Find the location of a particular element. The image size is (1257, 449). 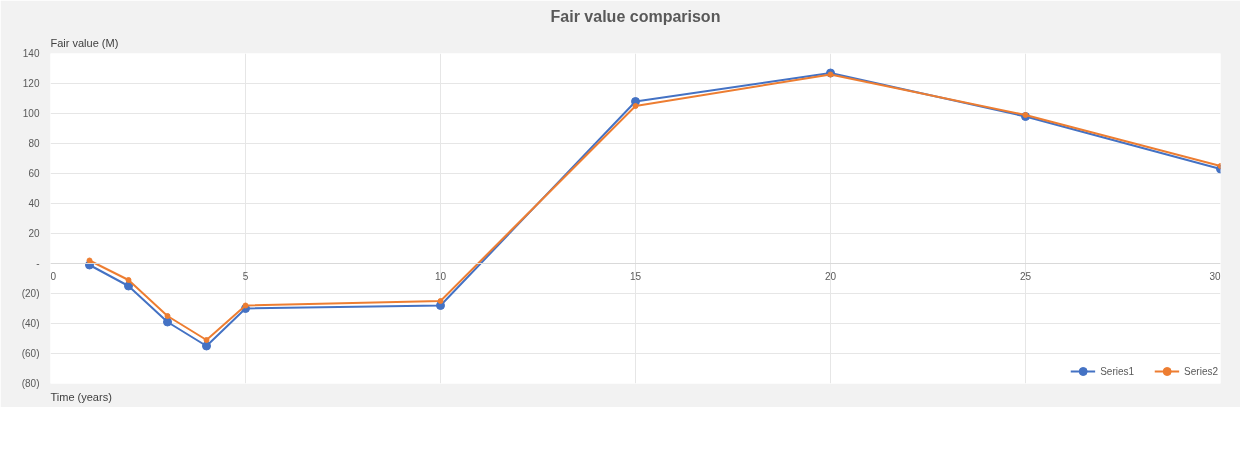

y-tick-label: 40 is located at coordinates (34, 203).